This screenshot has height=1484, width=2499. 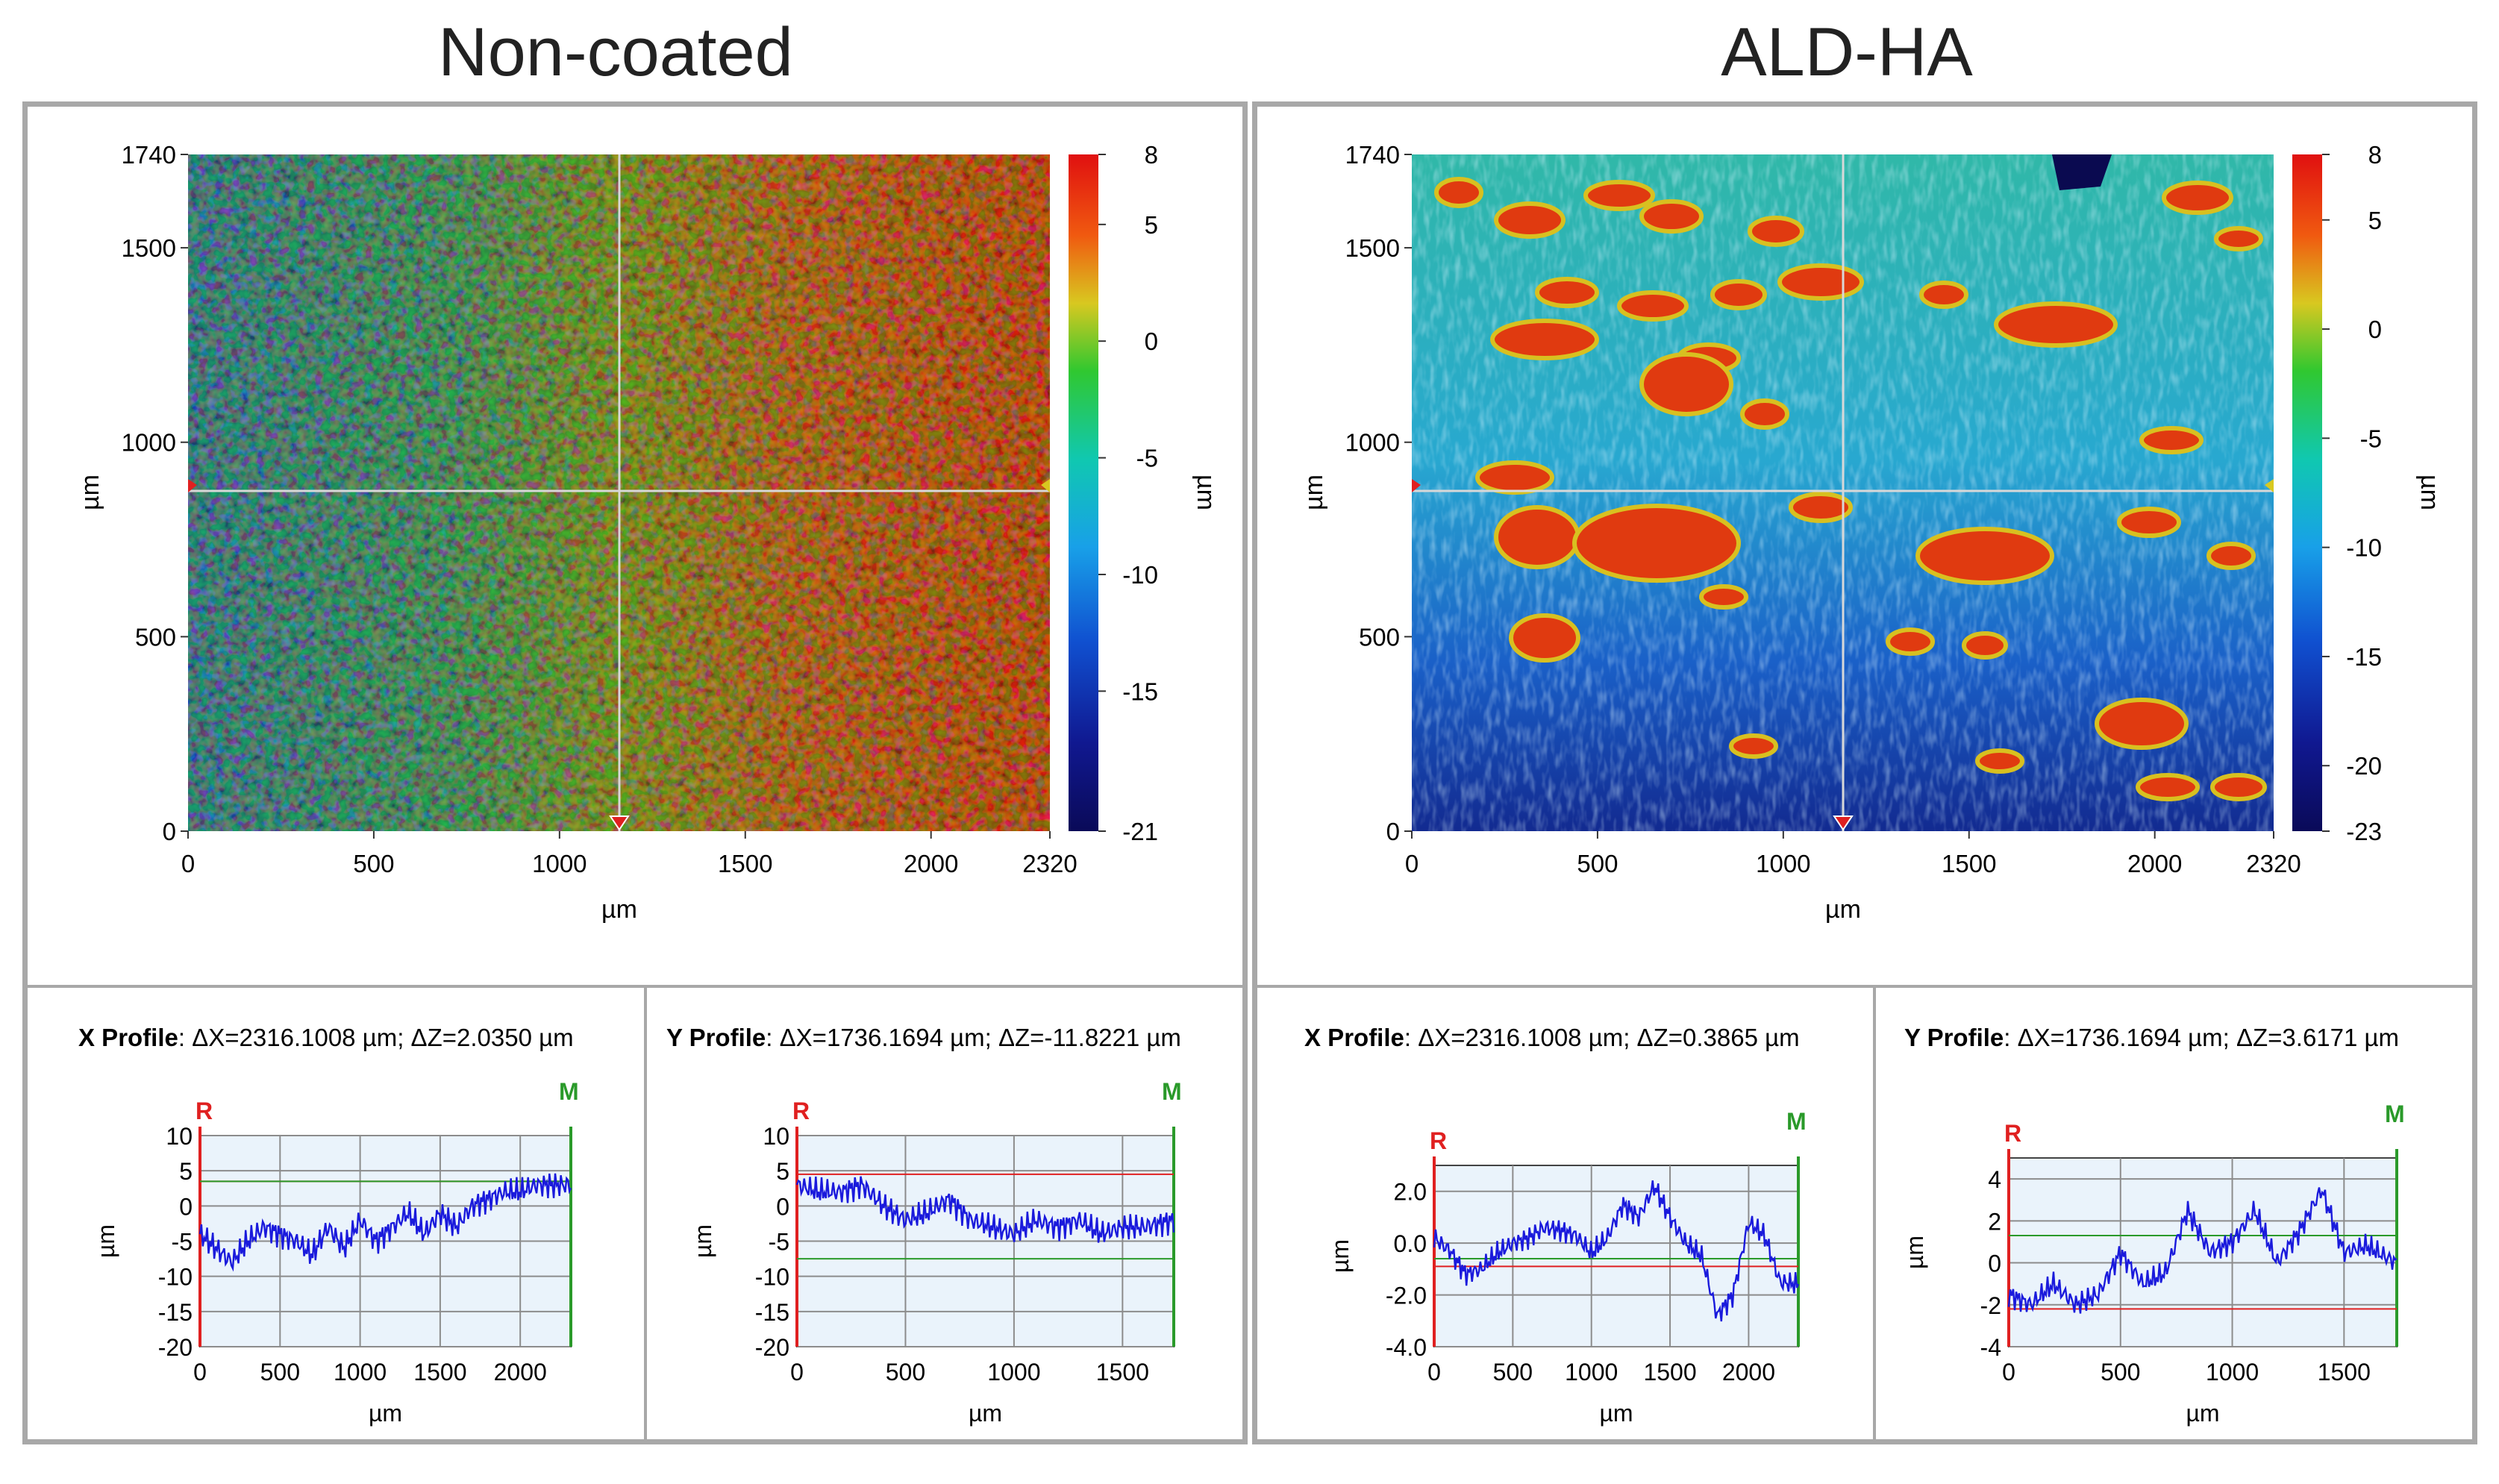 I want to click on colorbar-tick-label: 5, so click(x=2375, y=220).